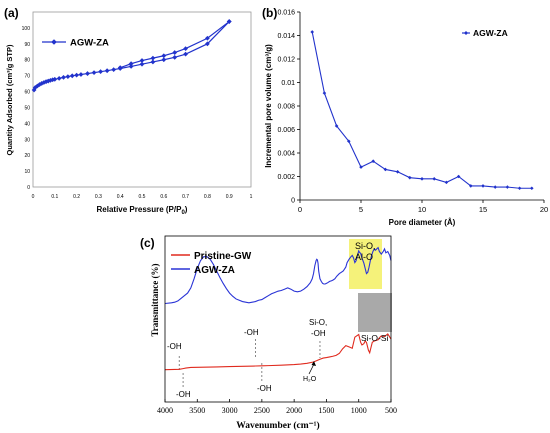 The height and width of the screenshot is (433, 550). I want to click on annotation-si-o-si: Si-O-Si, so click(375, 338).